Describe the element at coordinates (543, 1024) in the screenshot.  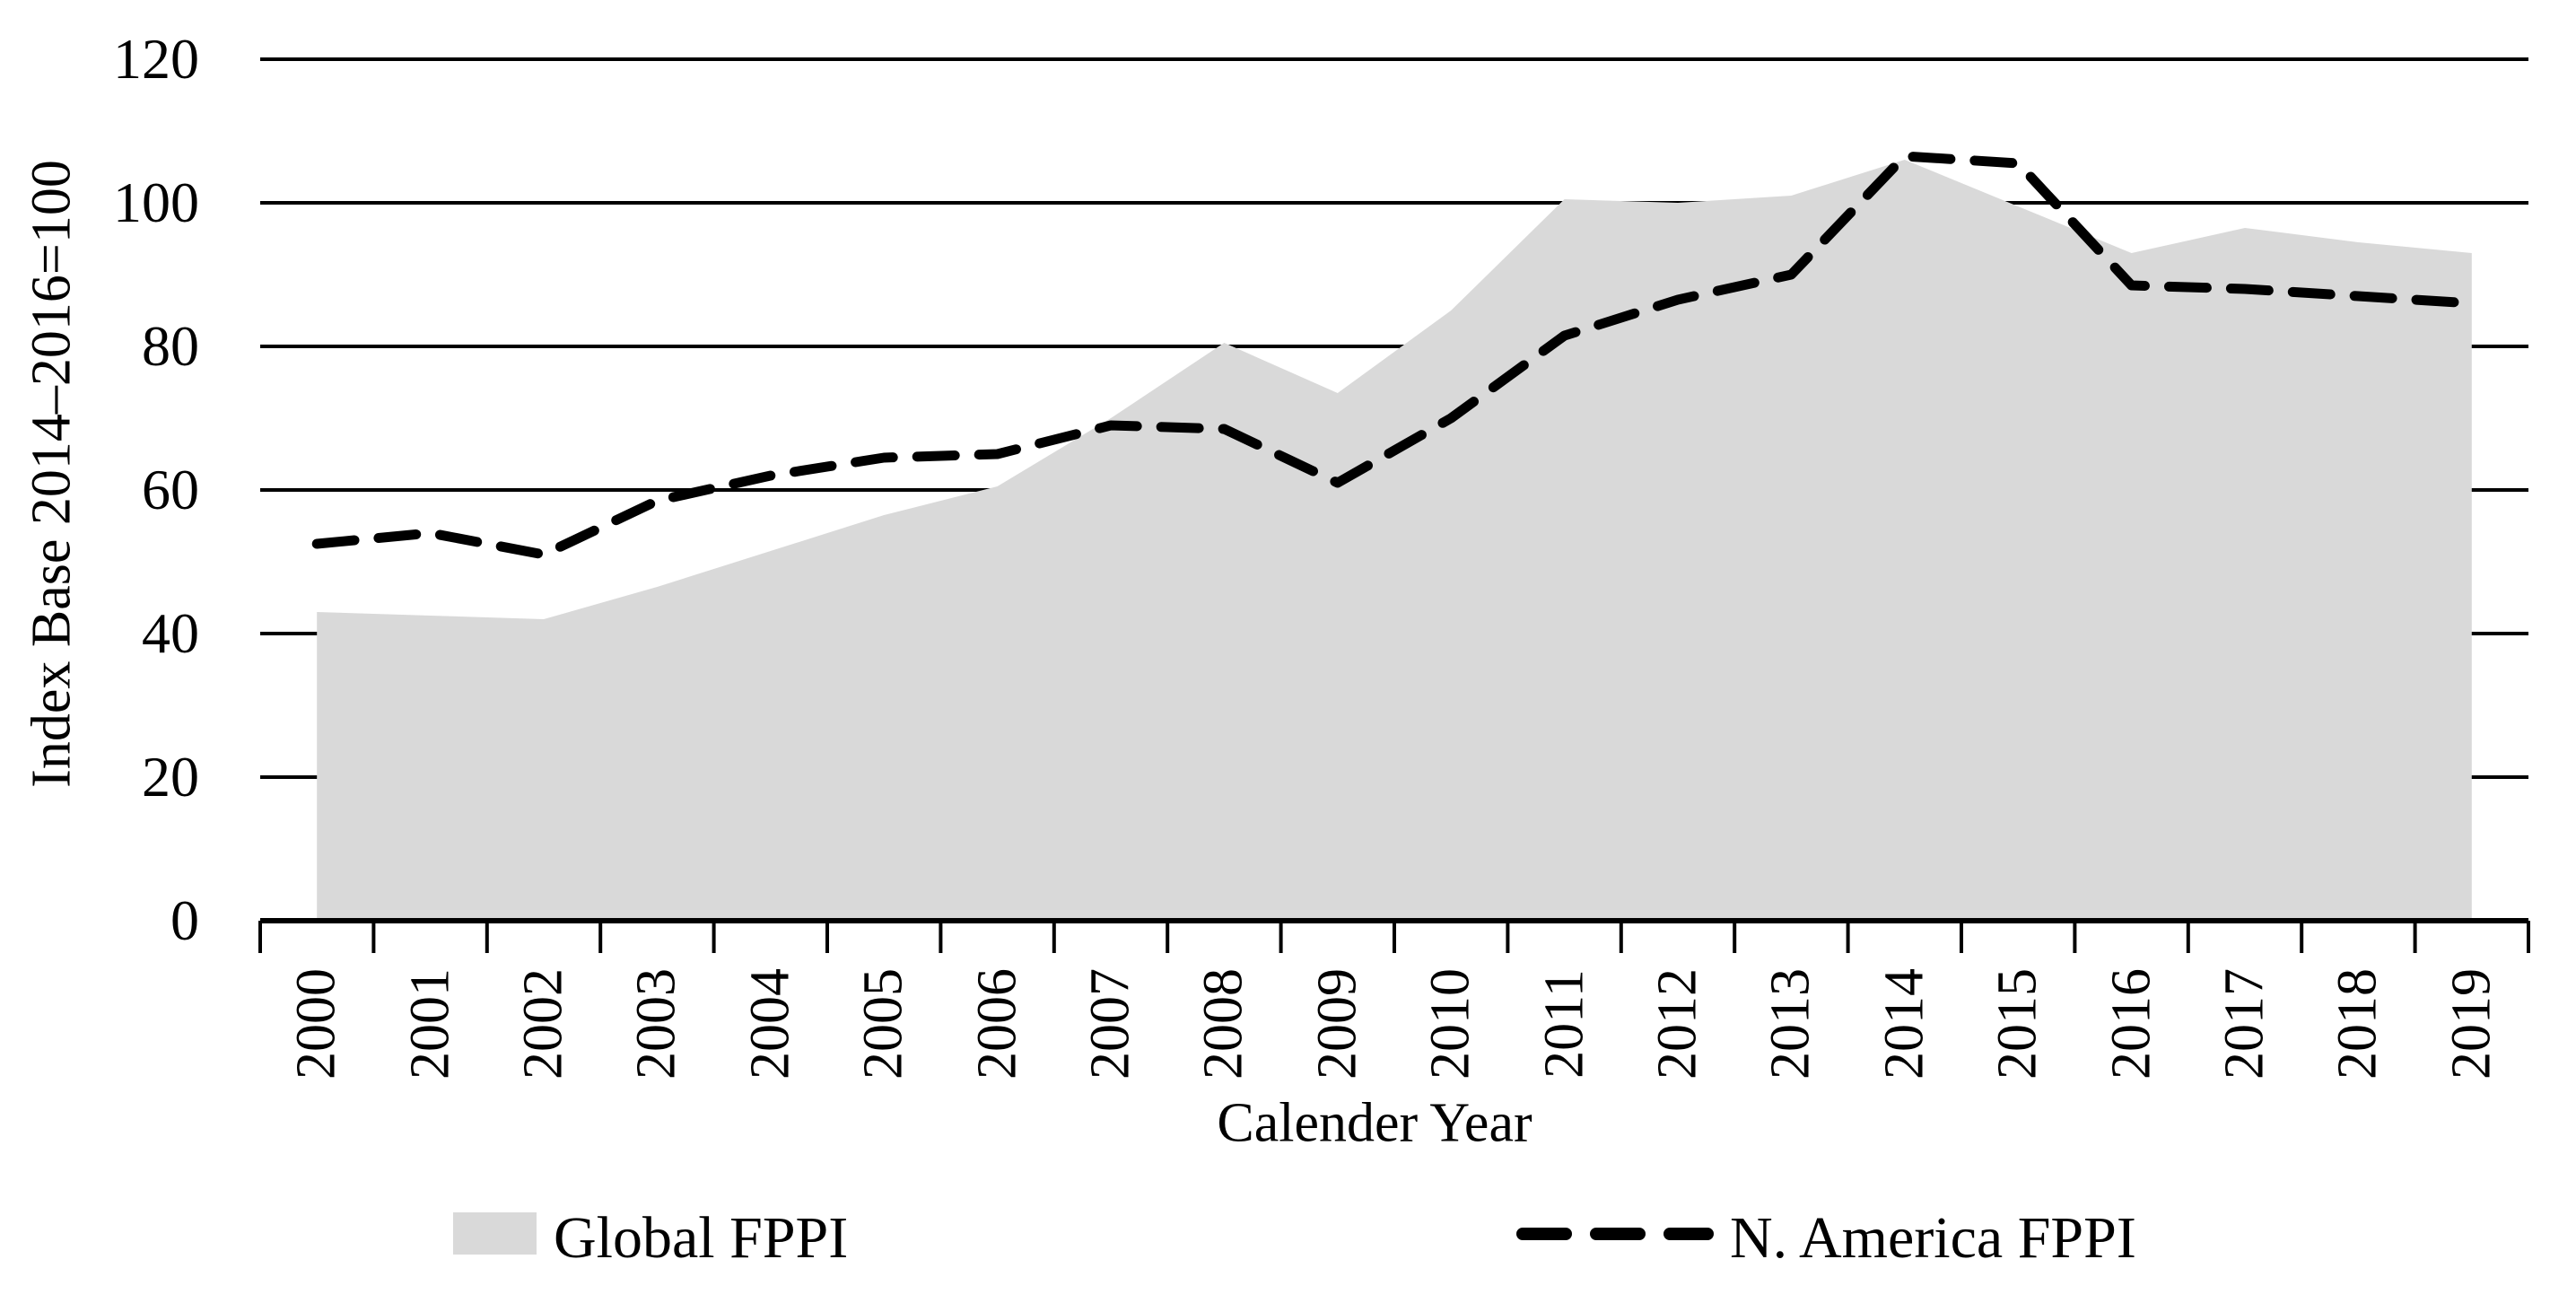
I see `x-axis-tick-label-2002: 2002` at that location.